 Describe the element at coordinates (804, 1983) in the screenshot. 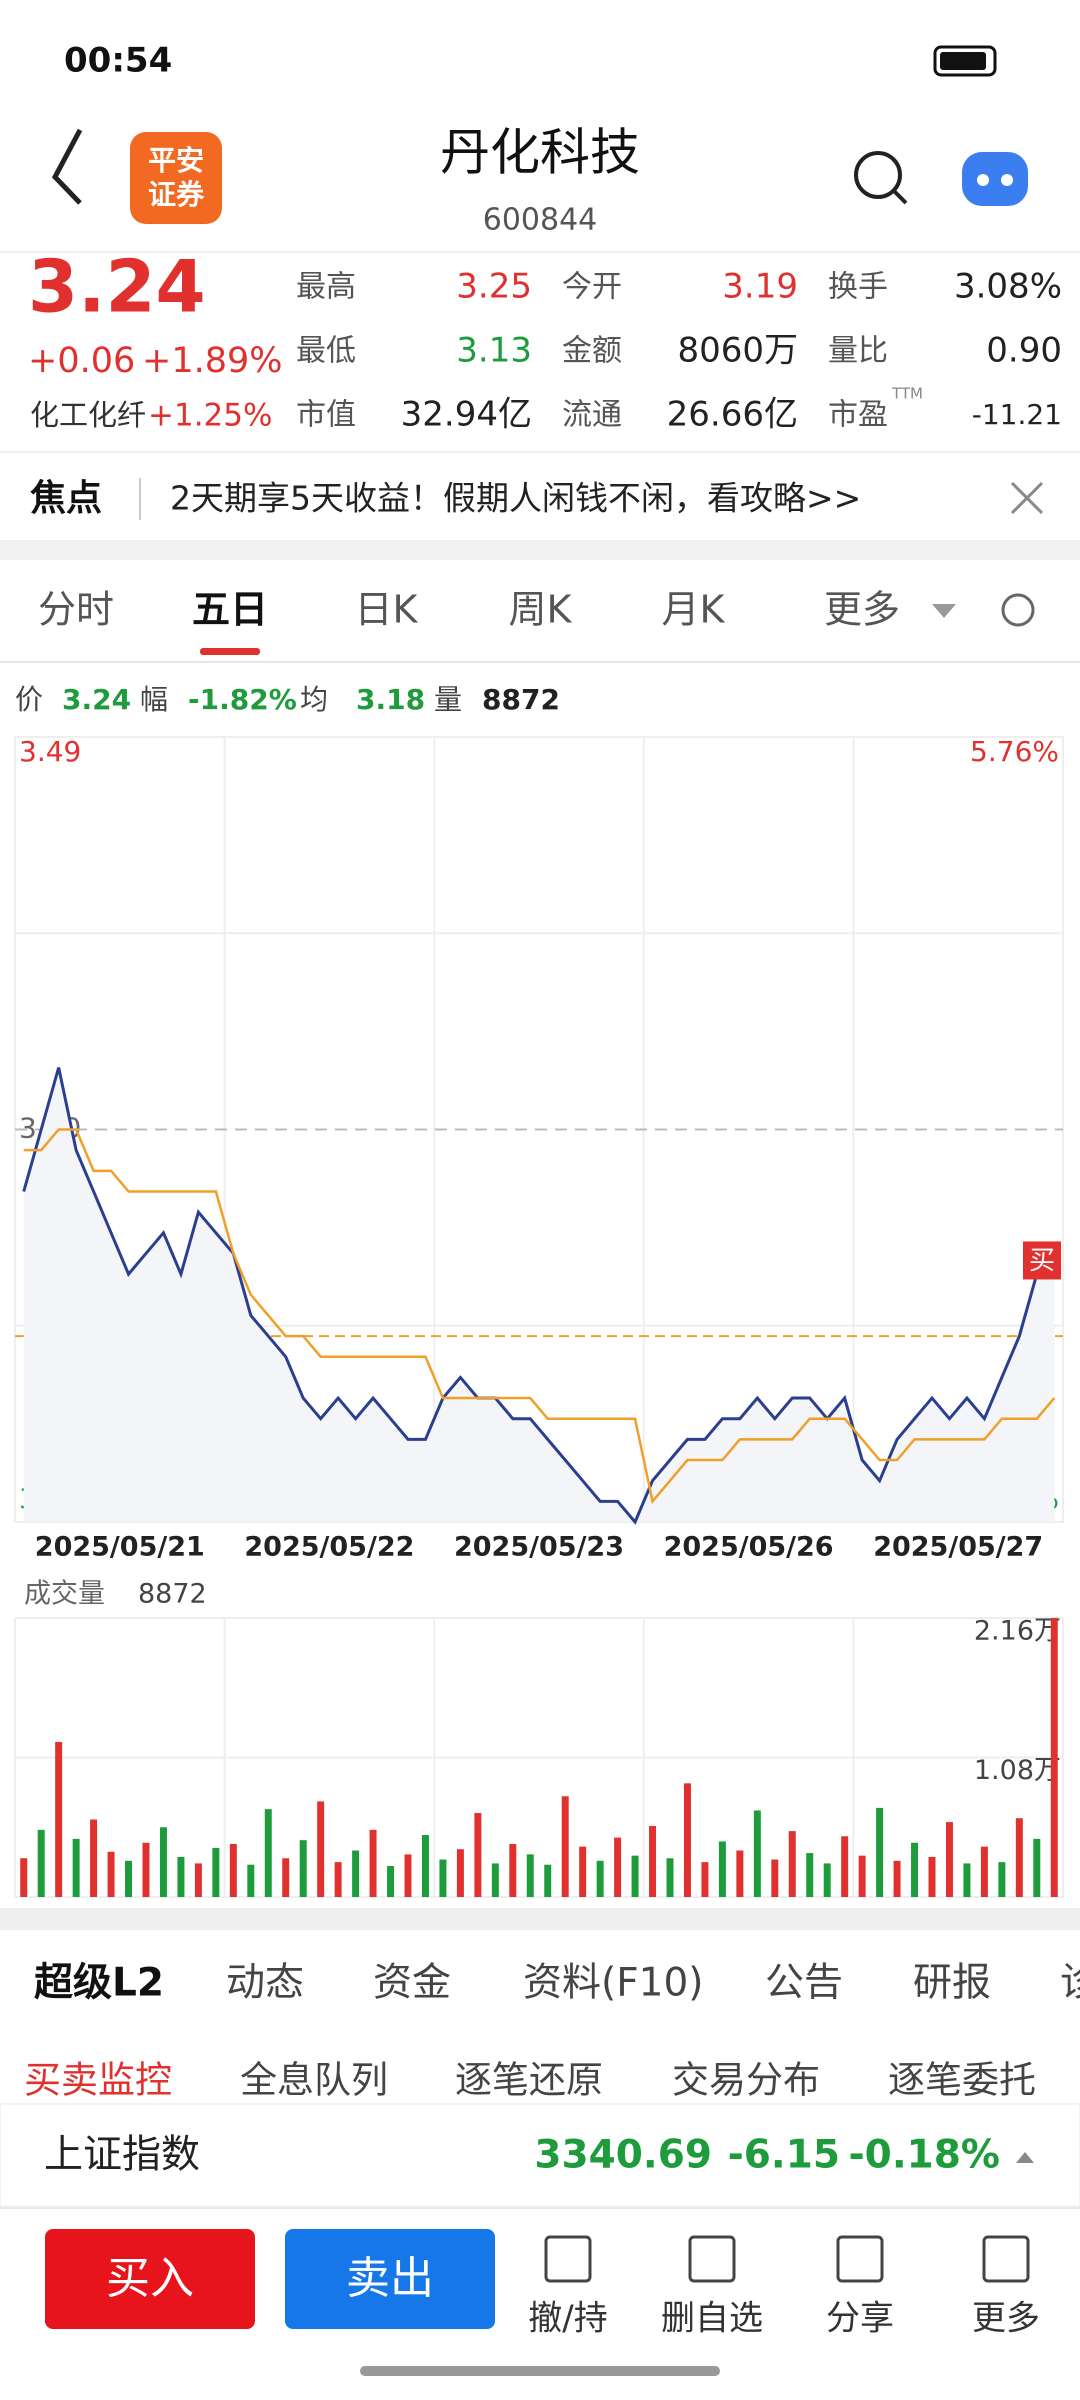

I see `detail-tab: 公告` at that location.